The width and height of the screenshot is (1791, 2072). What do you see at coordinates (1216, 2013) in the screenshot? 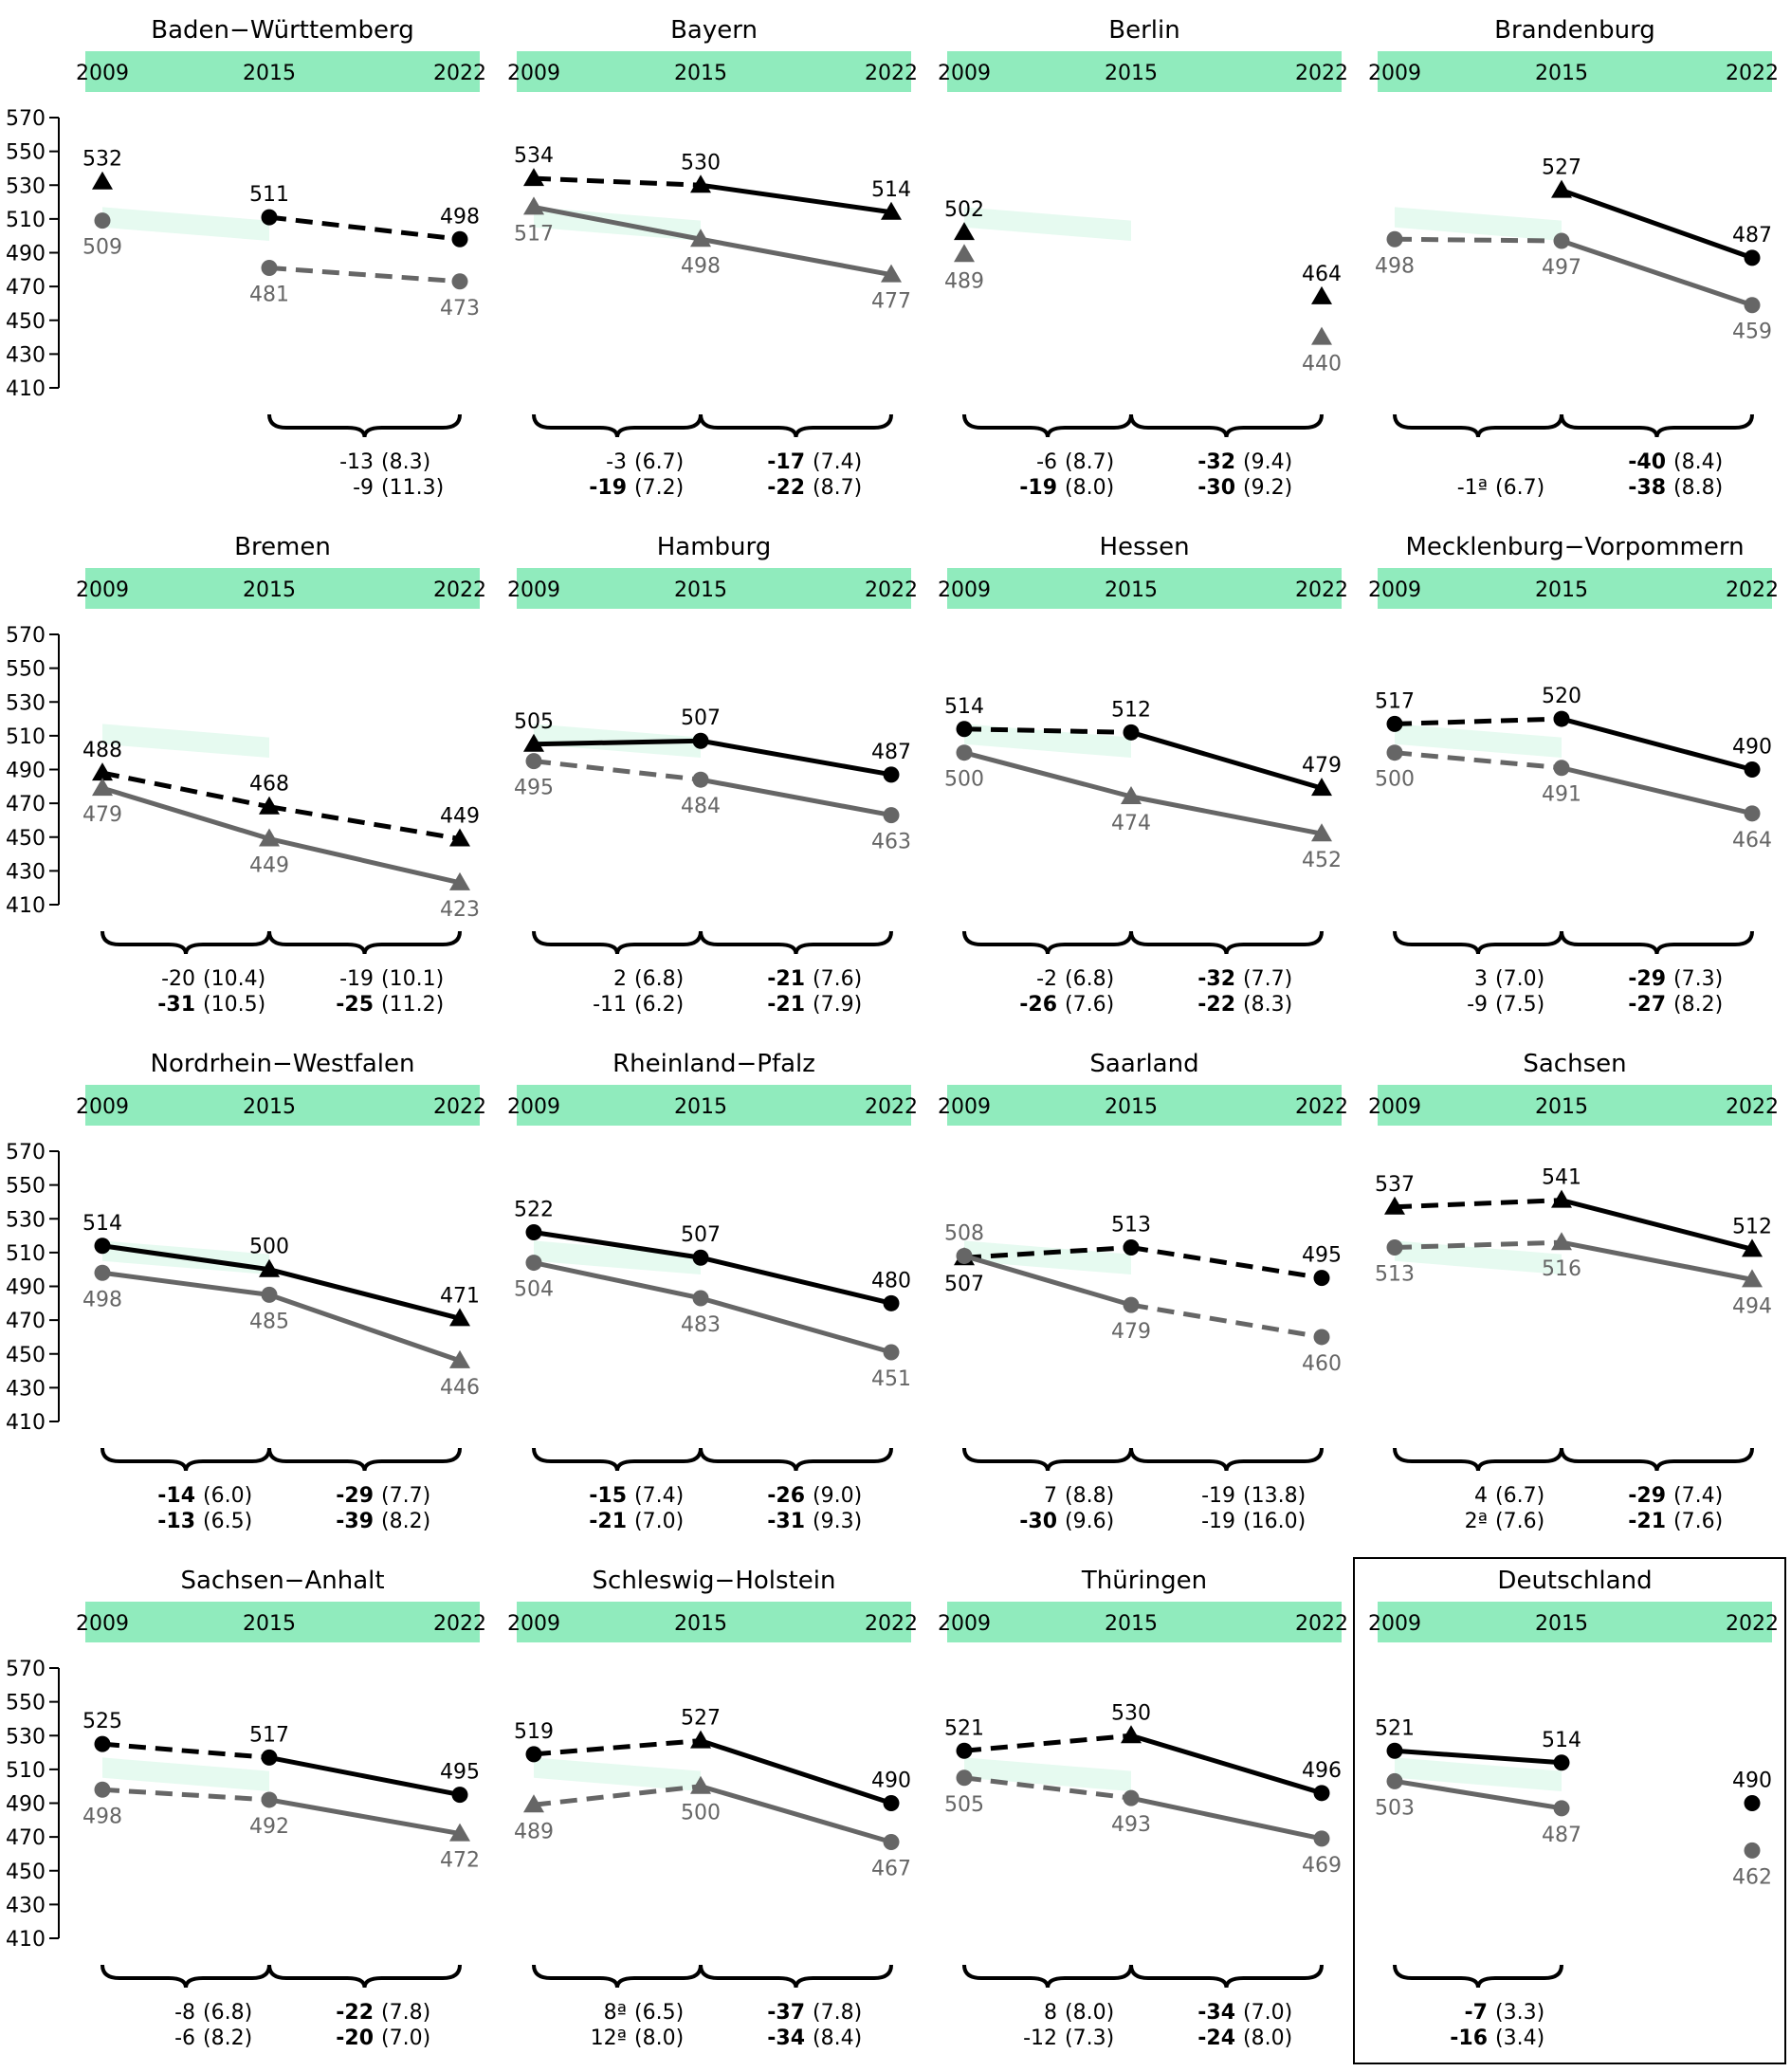
I see `diff-value: -34` at bounding box center [1216, 2013].